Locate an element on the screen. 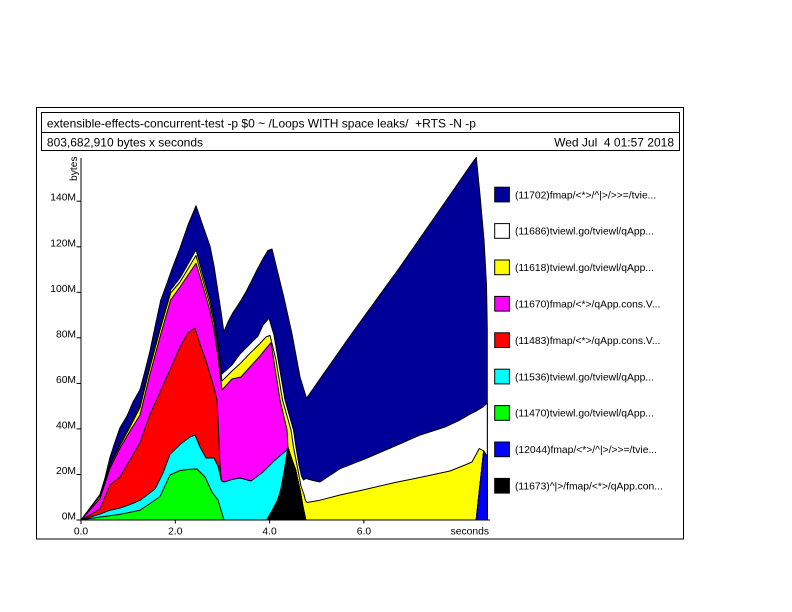  svg-text: seconds is located at coordinates (470, 532).